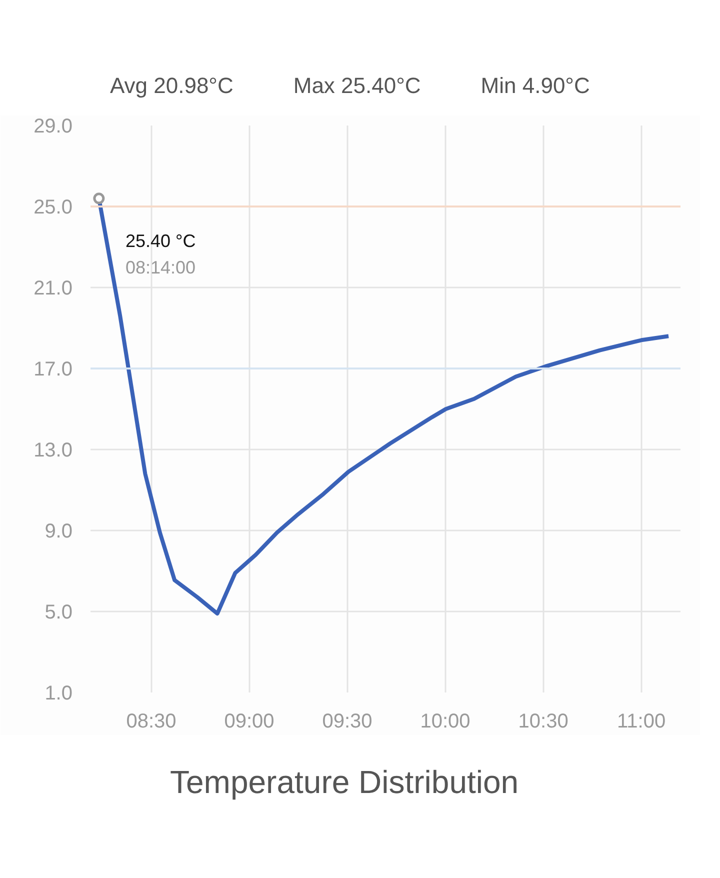  What do you see at coordinates (58, 693) in the screenshot?
I see `y-tick-label: 1.0` at bounding box center [58, 693].